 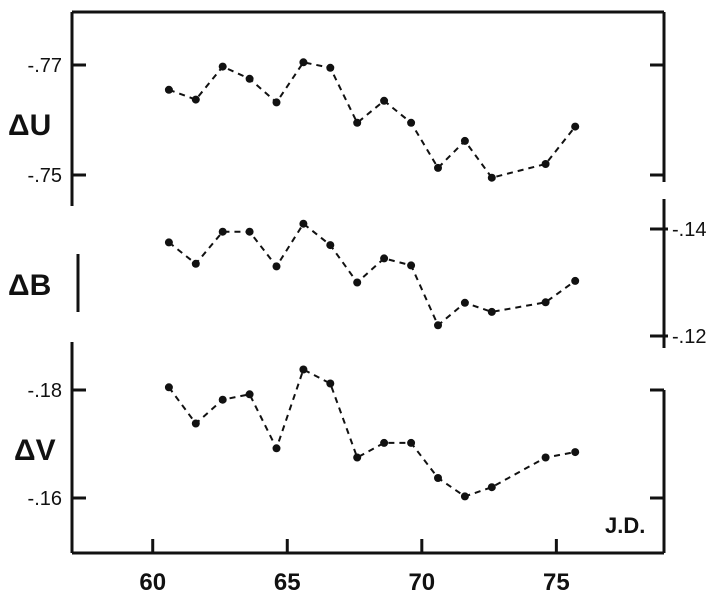 I want to click on x-tick-label: 65, so click(x=287, y=580).